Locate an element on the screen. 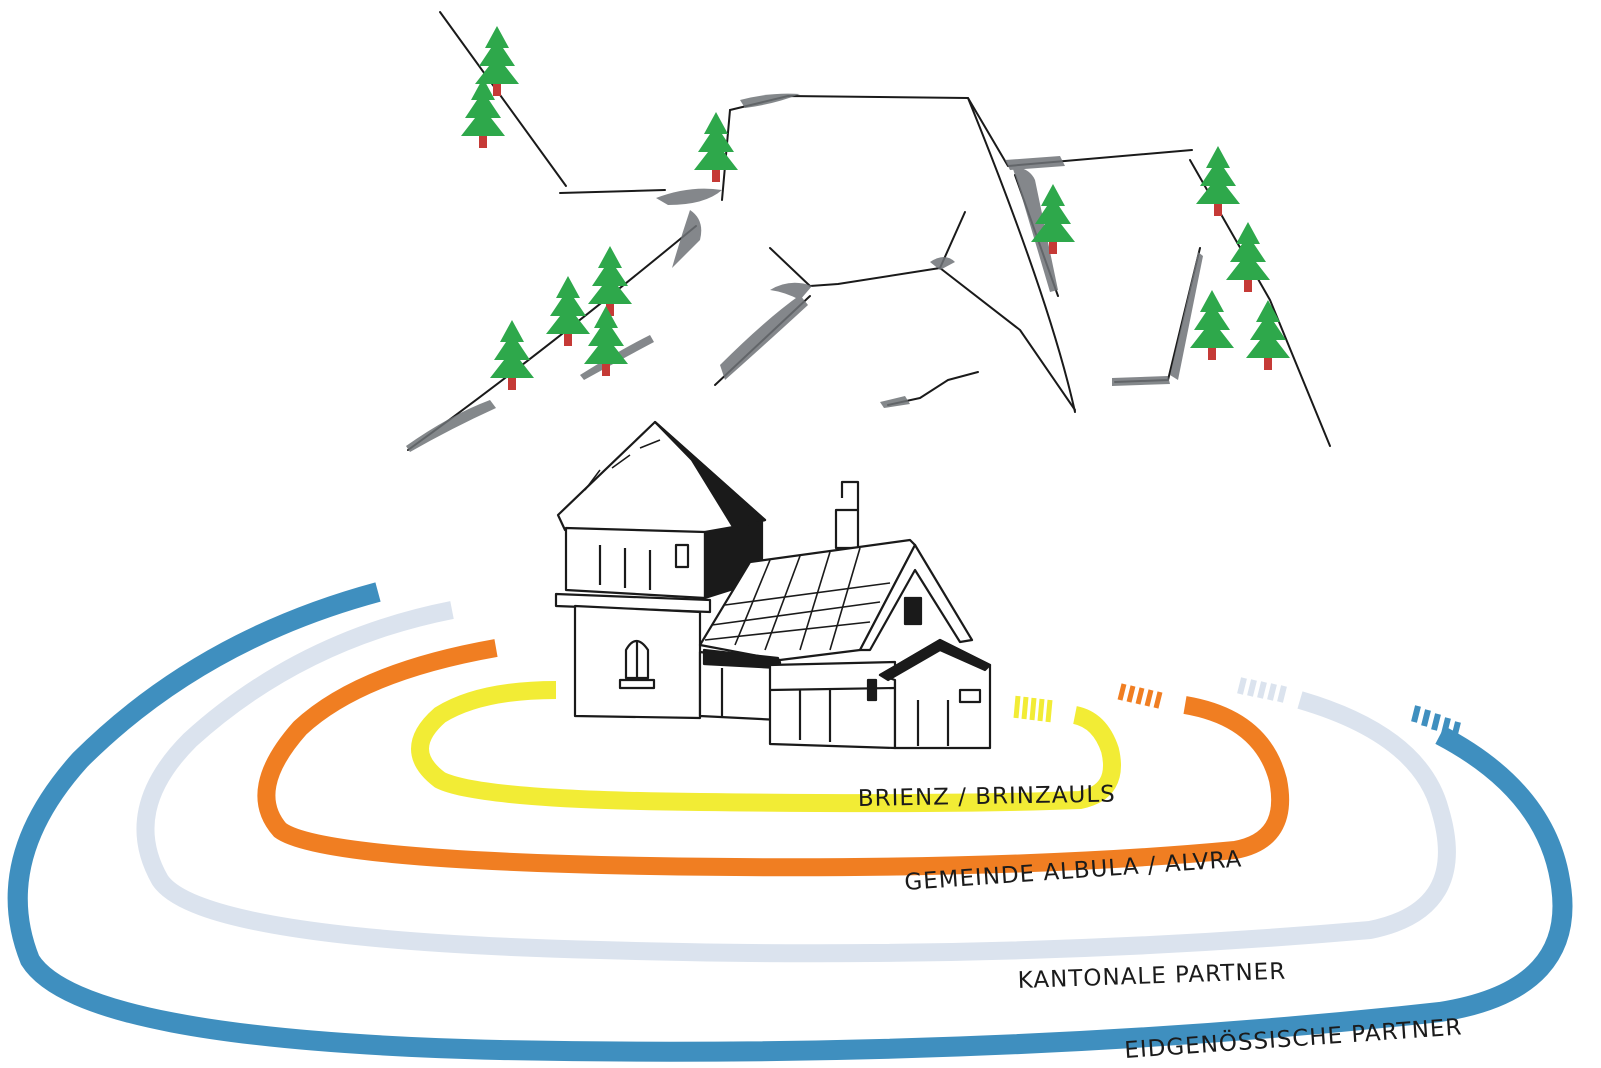  house-drawing is located at coordinates (773, 585).